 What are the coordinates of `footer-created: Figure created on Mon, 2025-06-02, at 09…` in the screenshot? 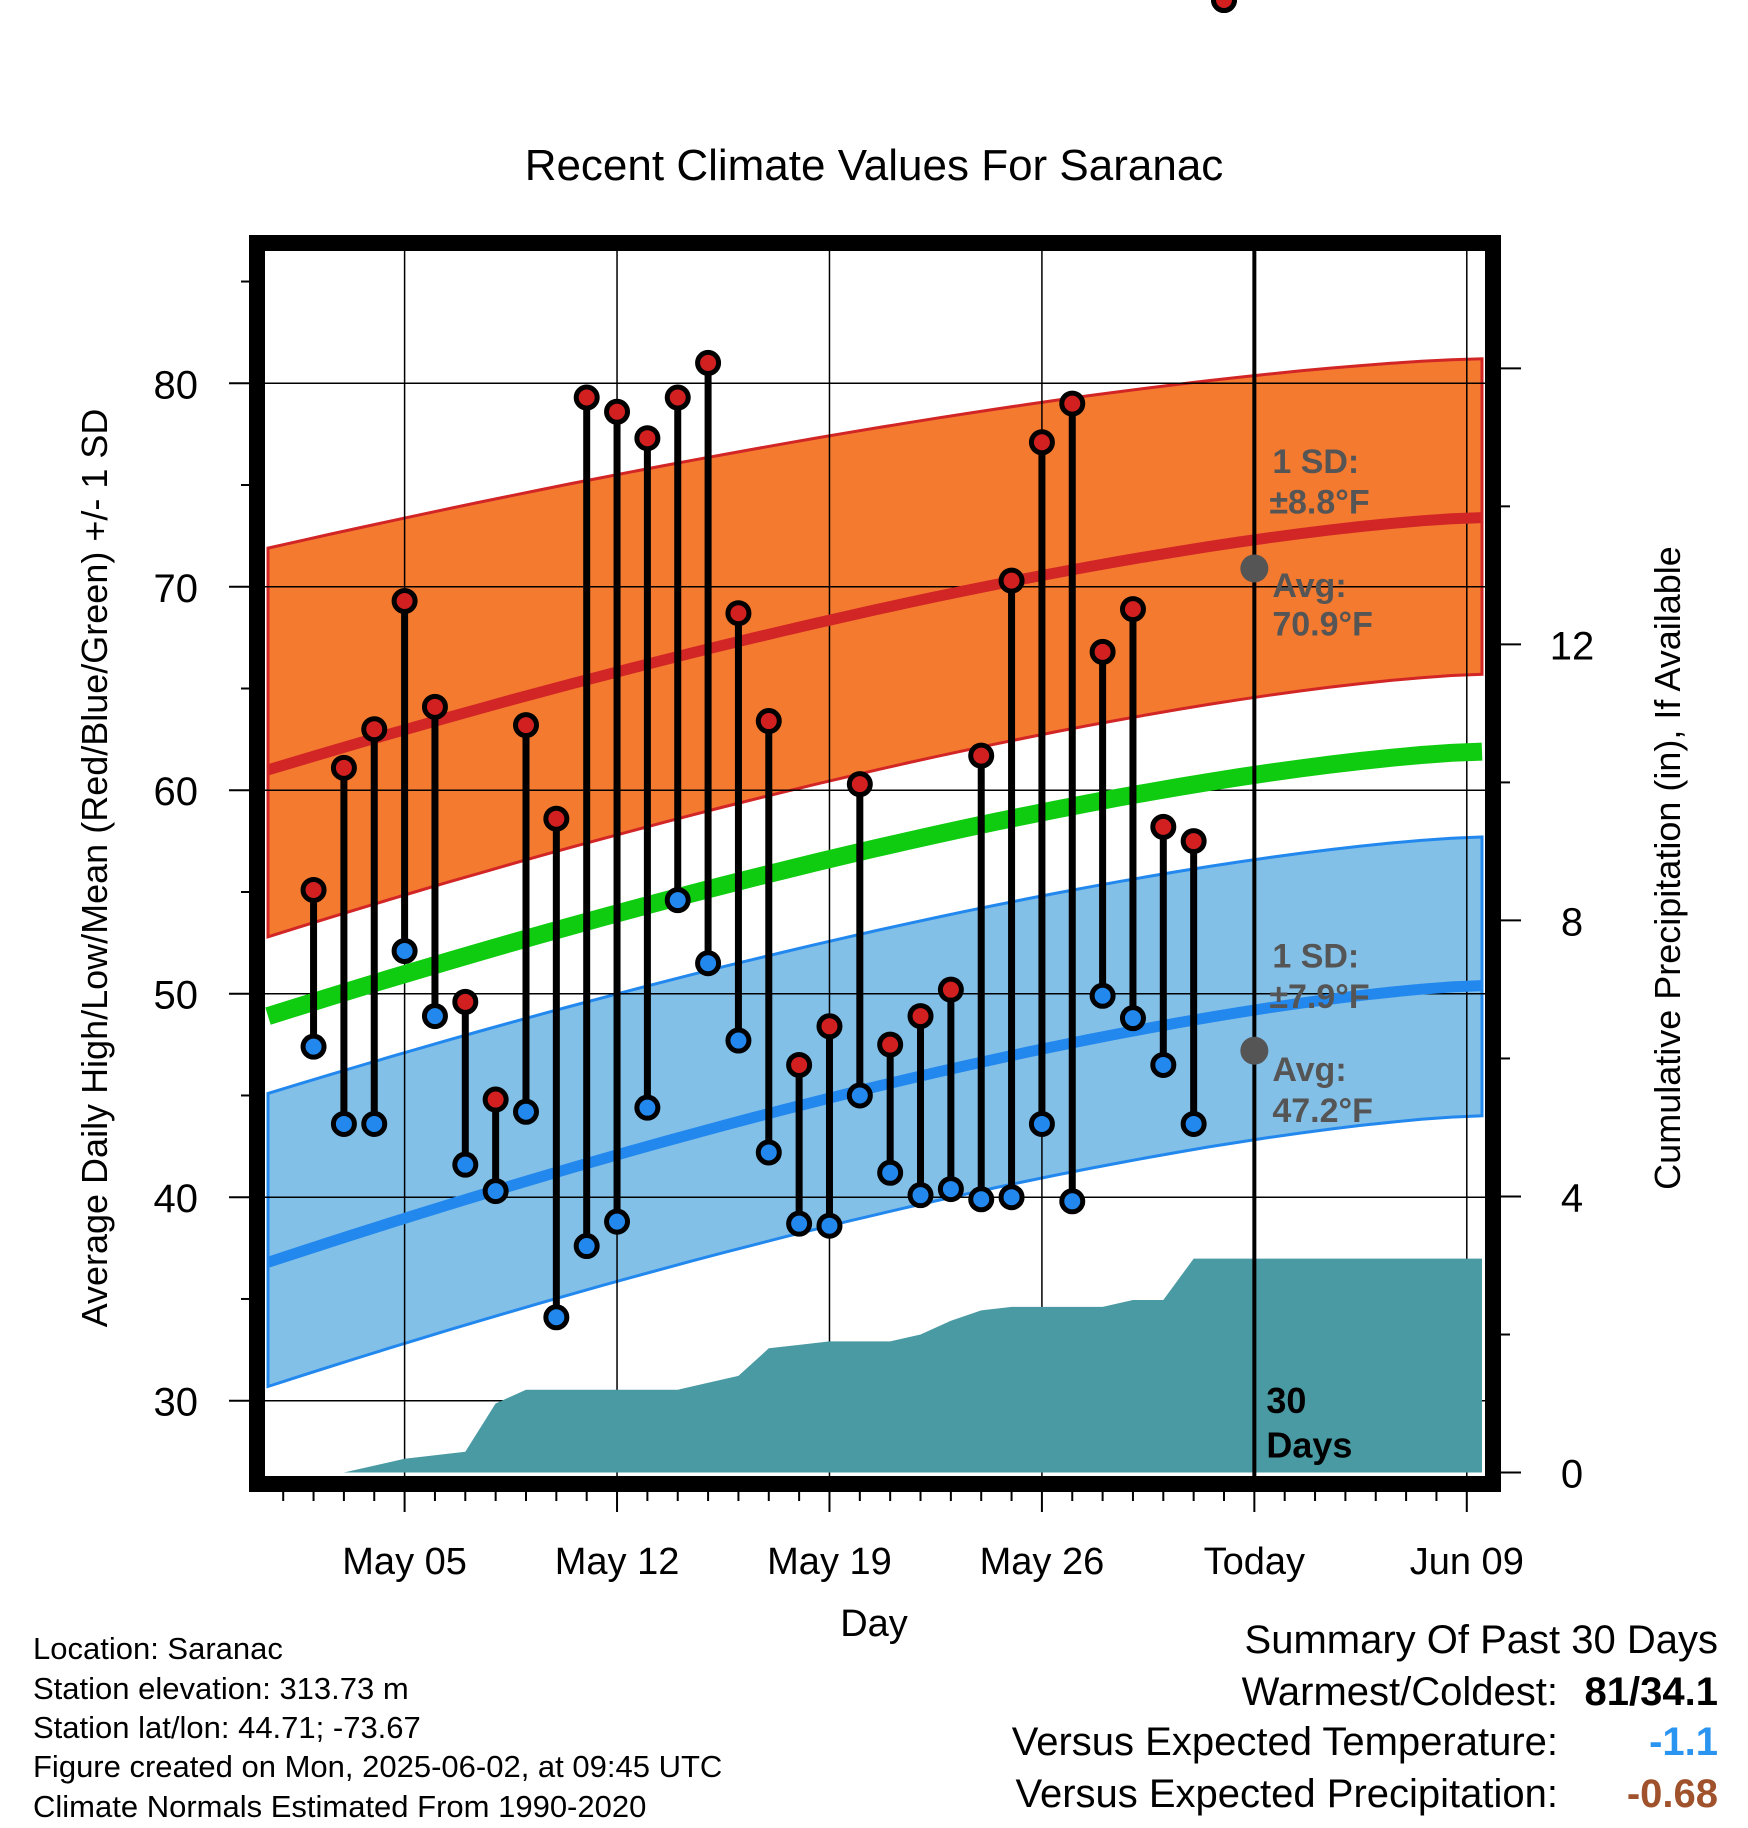 It's located at (378, 1766).